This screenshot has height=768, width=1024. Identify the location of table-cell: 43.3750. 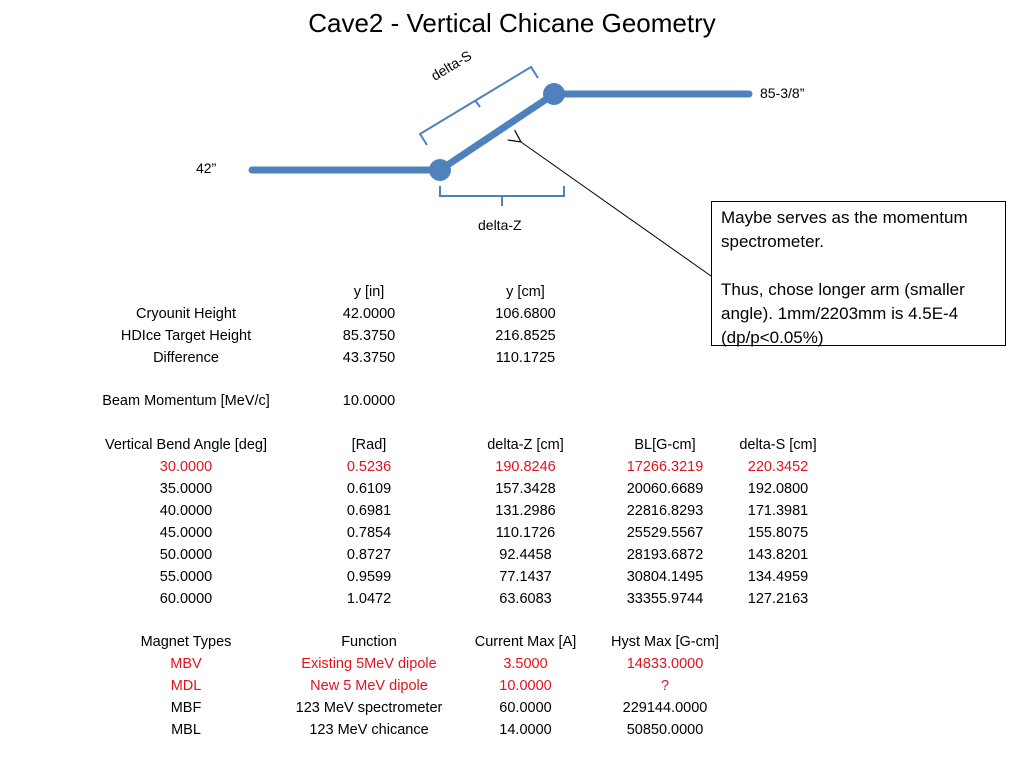
(369, 358).